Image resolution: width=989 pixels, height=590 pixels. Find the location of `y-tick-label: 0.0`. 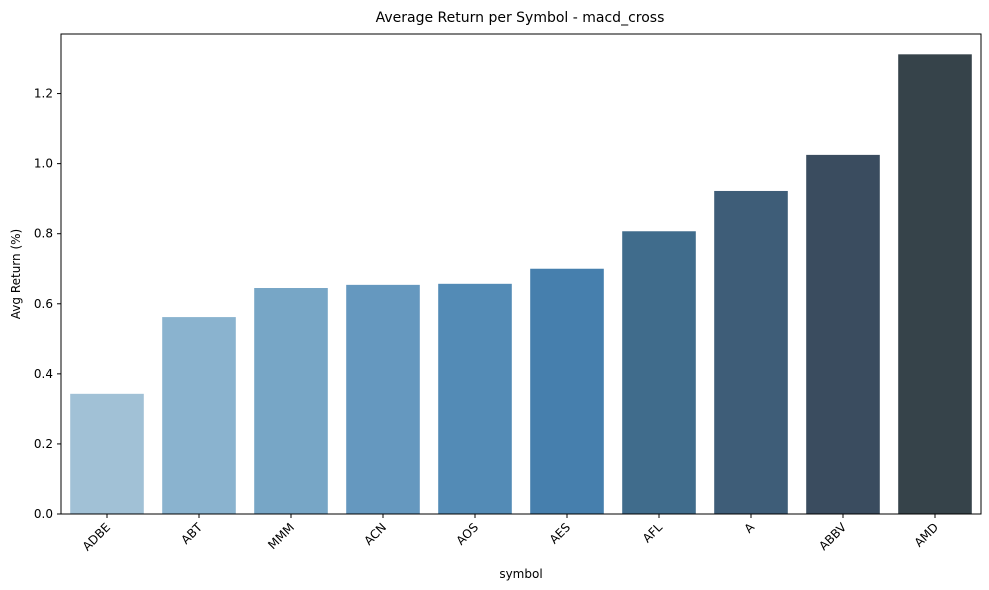

y-tick-label: 0.0 is located at coordinates (43, 514).